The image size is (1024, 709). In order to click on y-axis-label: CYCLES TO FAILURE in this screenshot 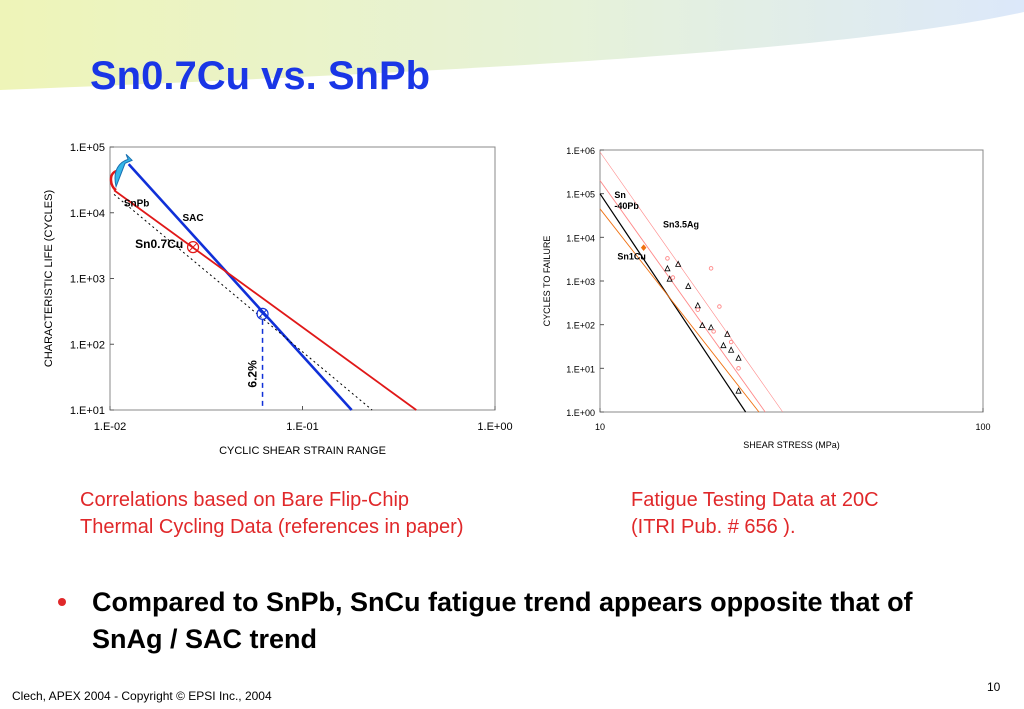, I will do `click(547, 281)`.